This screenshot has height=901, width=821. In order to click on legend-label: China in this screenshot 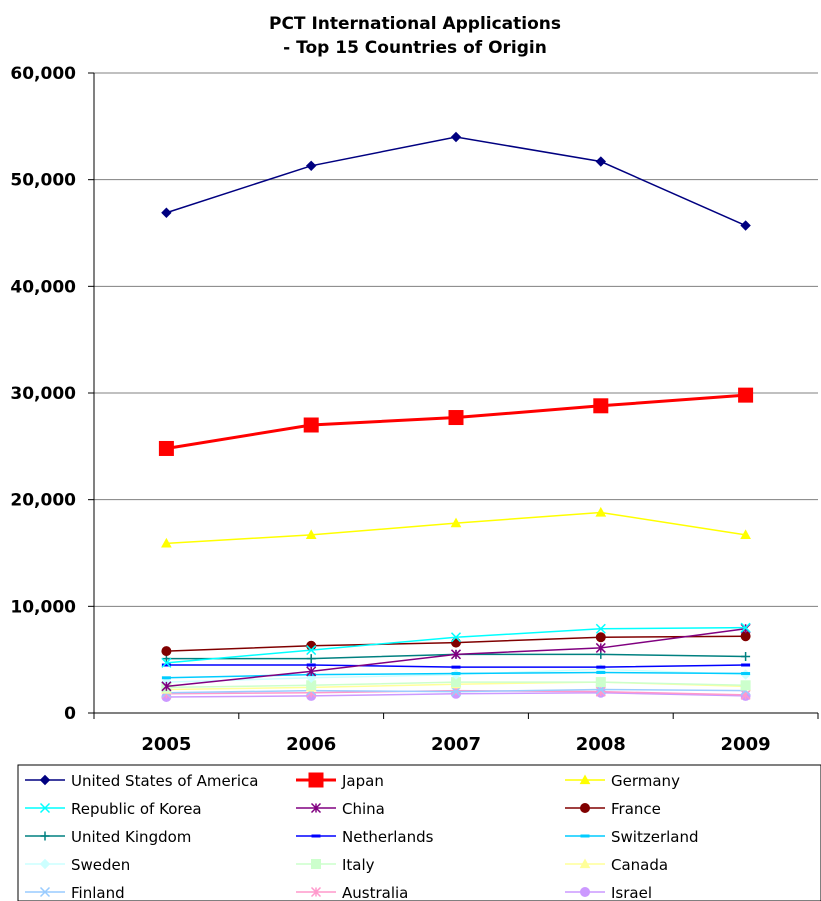, I will do `click(363, 809)`.